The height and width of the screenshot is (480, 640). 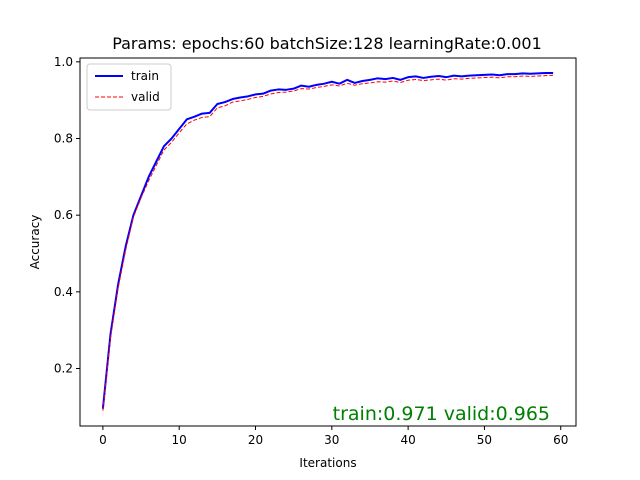 What do you see at coordinates (179, 440) in the screenshot?
I see `x-tick-label: 10` at bounding box center [179, 440].